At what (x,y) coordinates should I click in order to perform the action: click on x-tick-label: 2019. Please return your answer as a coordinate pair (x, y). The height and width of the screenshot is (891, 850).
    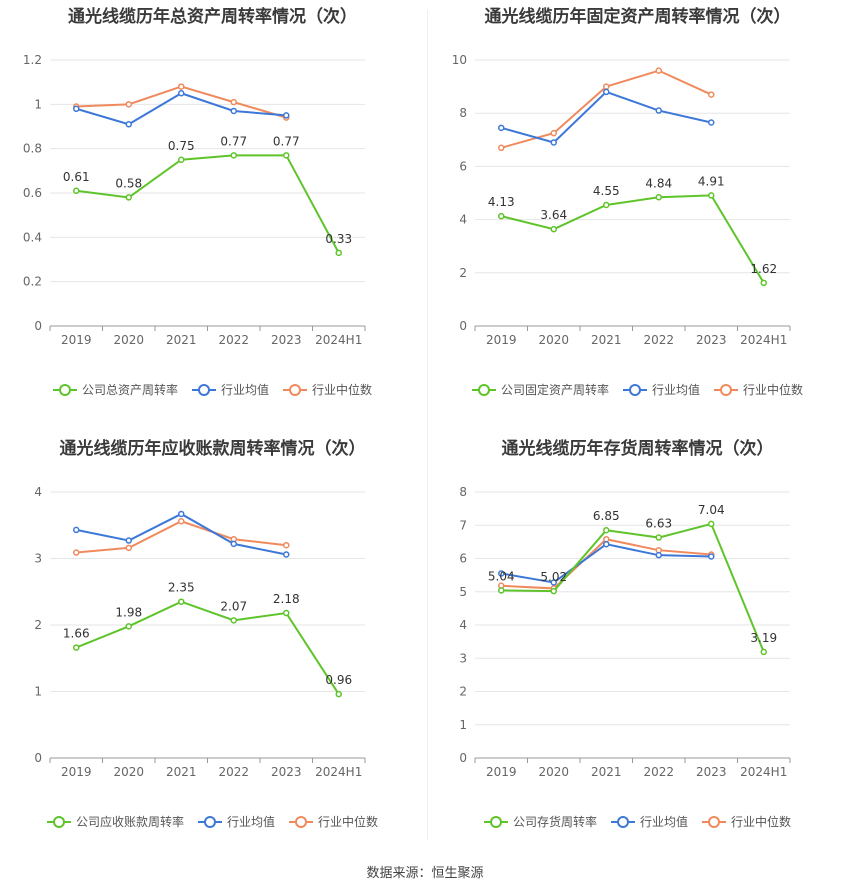
    Looking at the image, I should click on (501, 772).